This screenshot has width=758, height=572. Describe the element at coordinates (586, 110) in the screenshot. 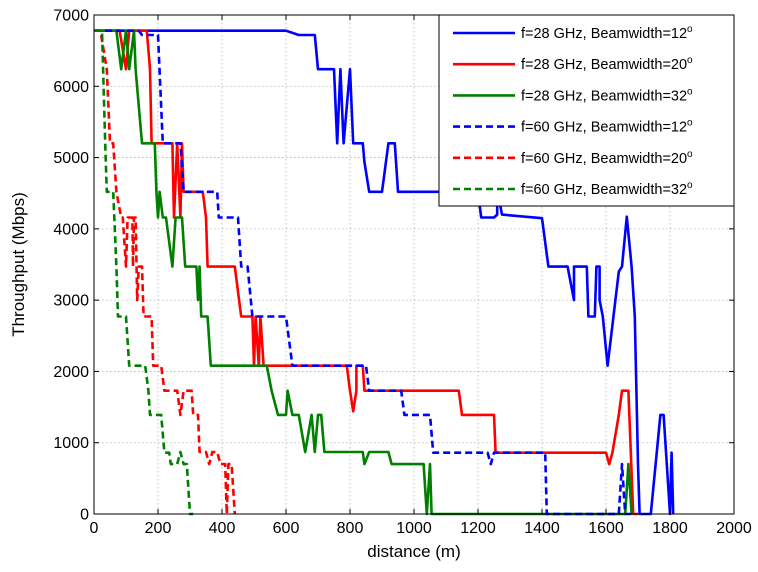

I see `legend-box` at that location.